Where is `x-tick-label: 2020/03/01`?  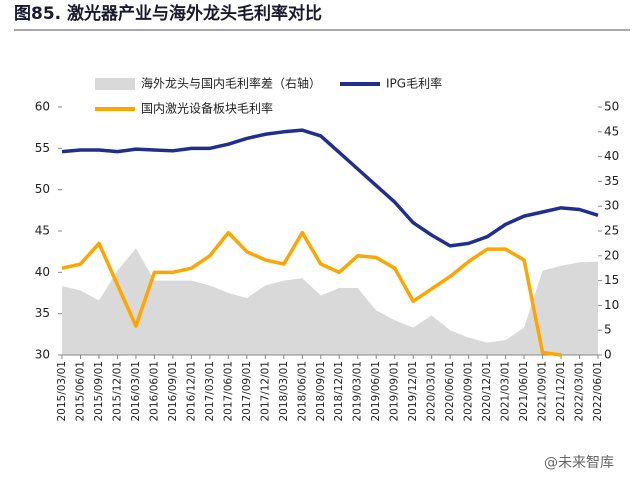
x-tick-label: 2020/03/01 is located at coordinates (432, 391).